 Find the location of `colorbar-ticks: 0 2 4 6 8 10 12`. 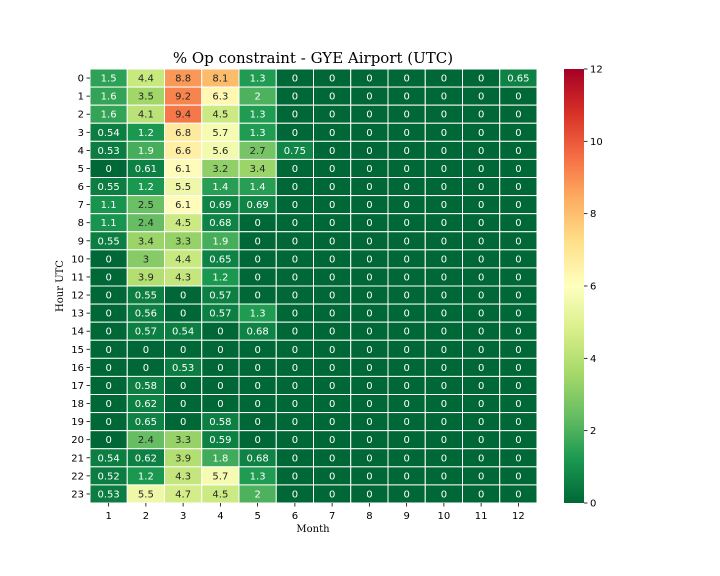

colorbar-ticks: 0 2 4 6 8 10 12 is located at coordinates (593, 287).